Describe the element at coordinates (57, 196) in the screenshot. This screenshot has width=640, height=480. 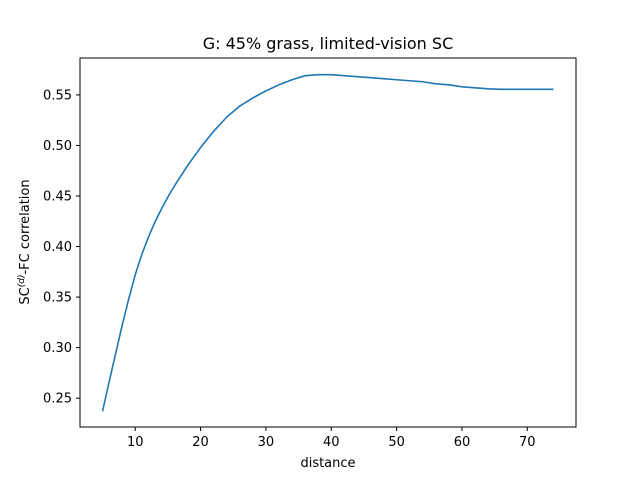
I see `y-tick-label: 0.45` at that location.